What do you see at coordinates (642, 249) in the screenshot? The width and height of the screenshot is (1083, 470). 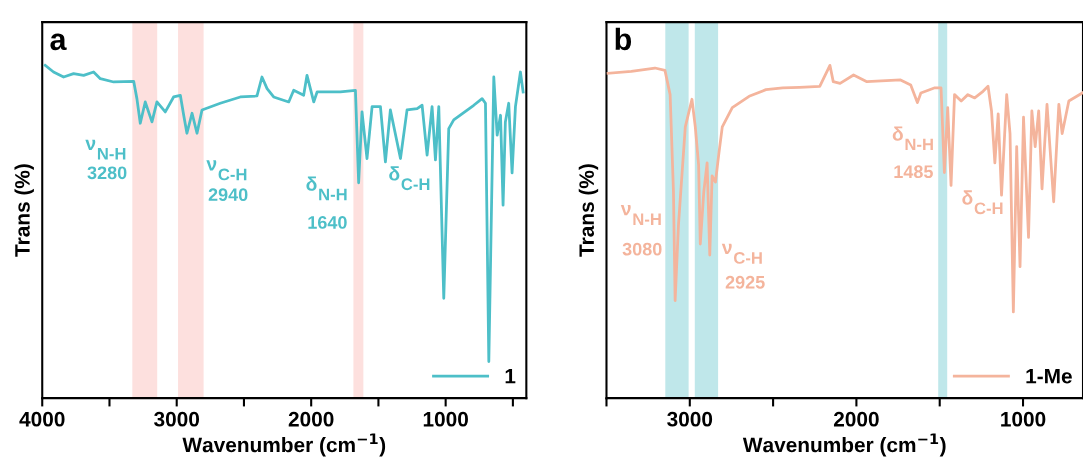 I see `annotation: 3080` at bounding box center [642, 249].